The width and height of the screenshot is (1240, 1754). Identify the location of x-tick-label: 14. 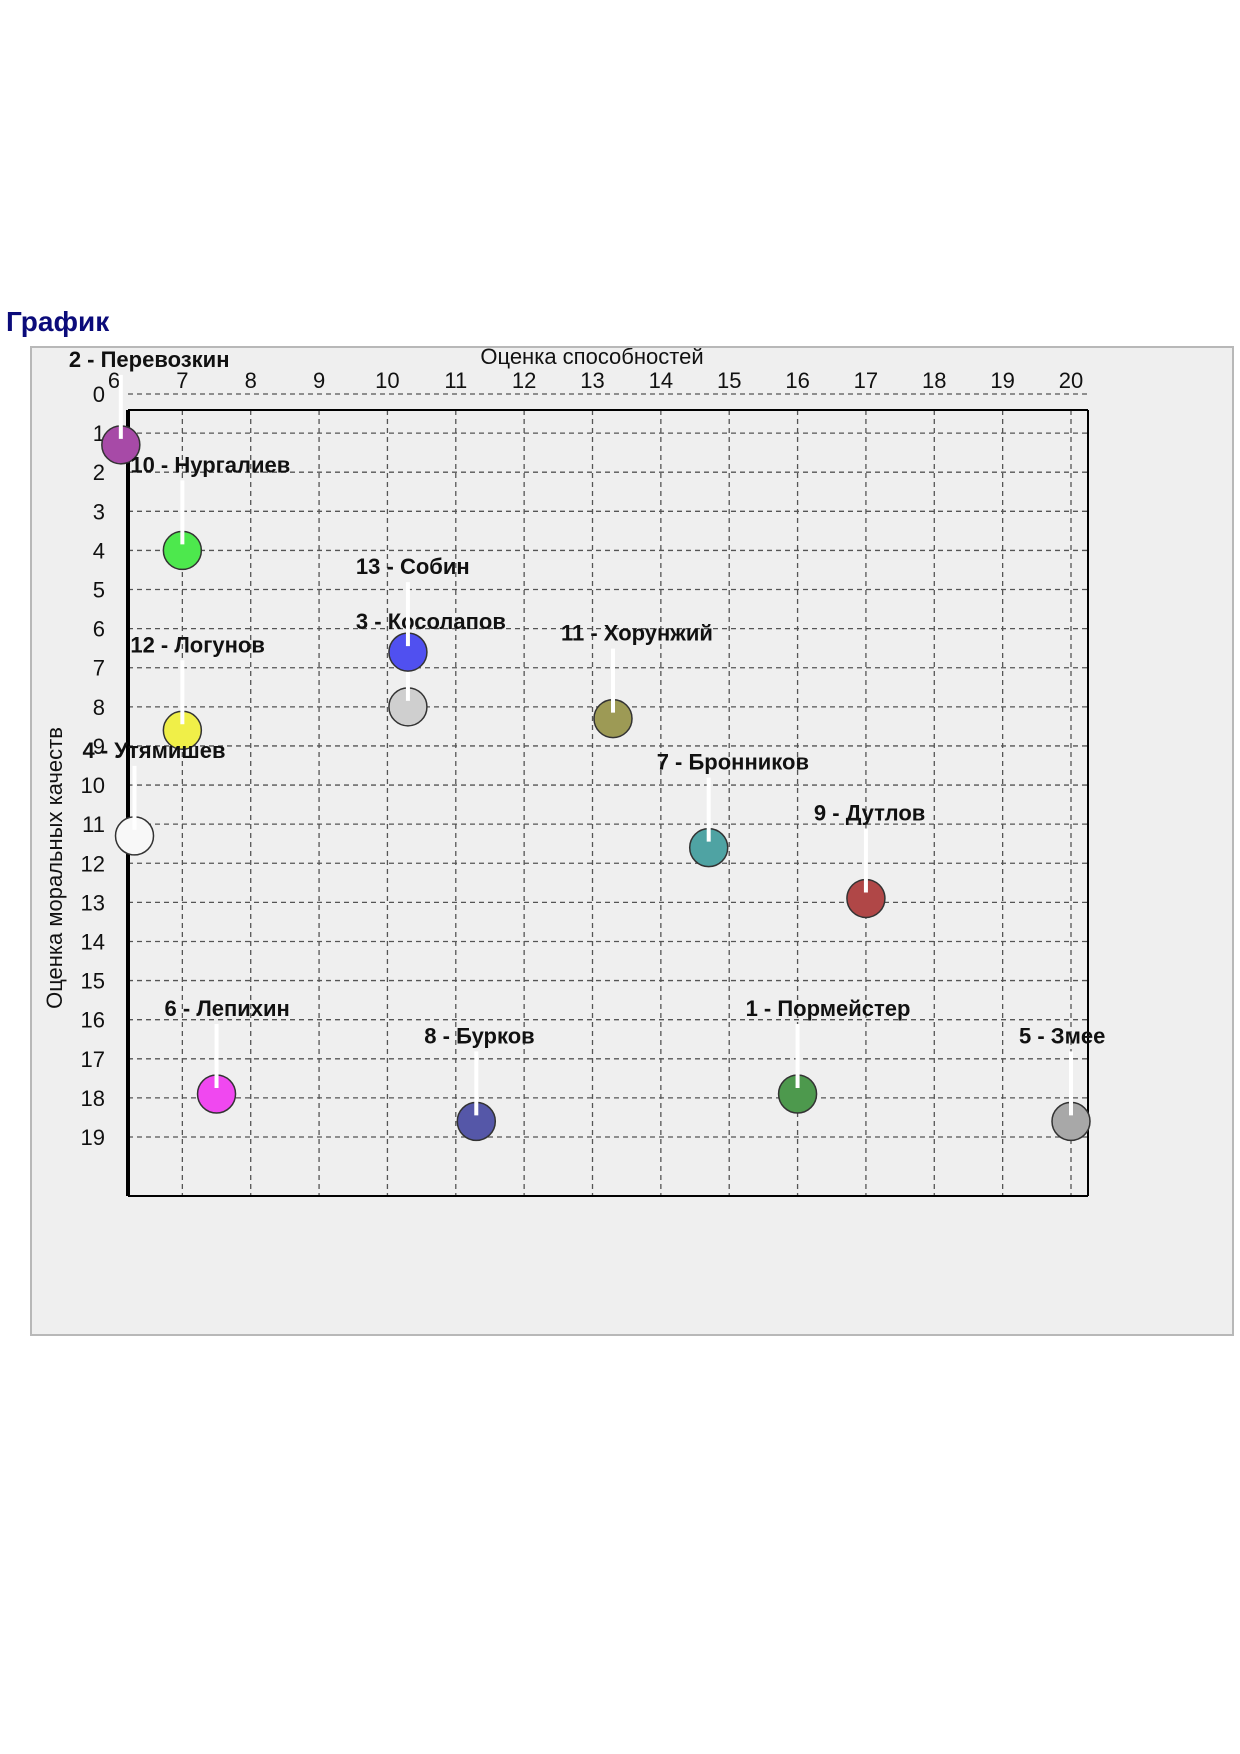
(661, 380).